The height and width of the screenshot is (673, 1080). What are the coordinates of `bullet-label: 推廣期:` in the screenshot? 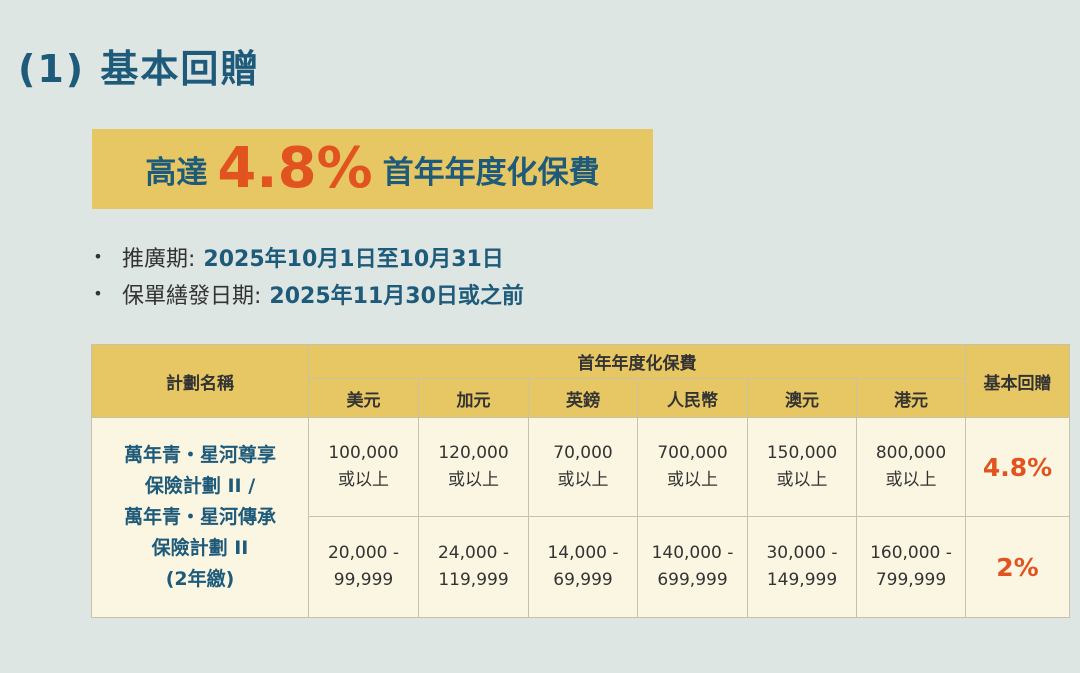 It's located at (159, 259).